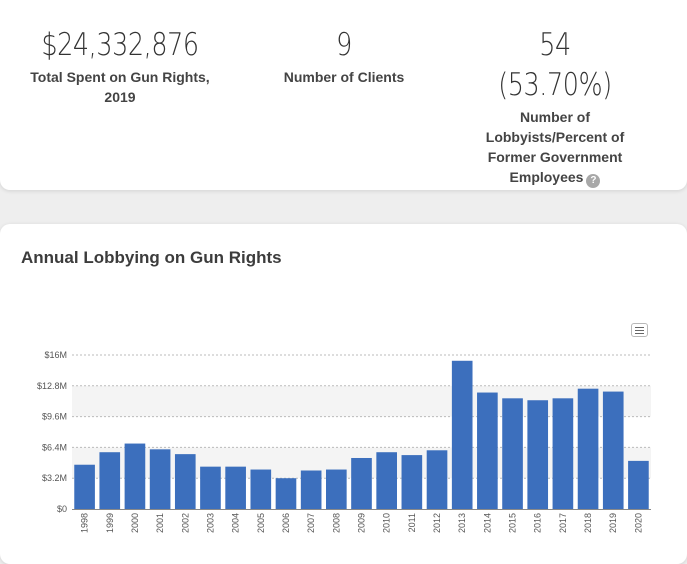 The width and height of the screenshot is (687, 564). Describe the element at coordinates (160, 523) in the screenshot. I see `x-tick-label: 2001` at that location.